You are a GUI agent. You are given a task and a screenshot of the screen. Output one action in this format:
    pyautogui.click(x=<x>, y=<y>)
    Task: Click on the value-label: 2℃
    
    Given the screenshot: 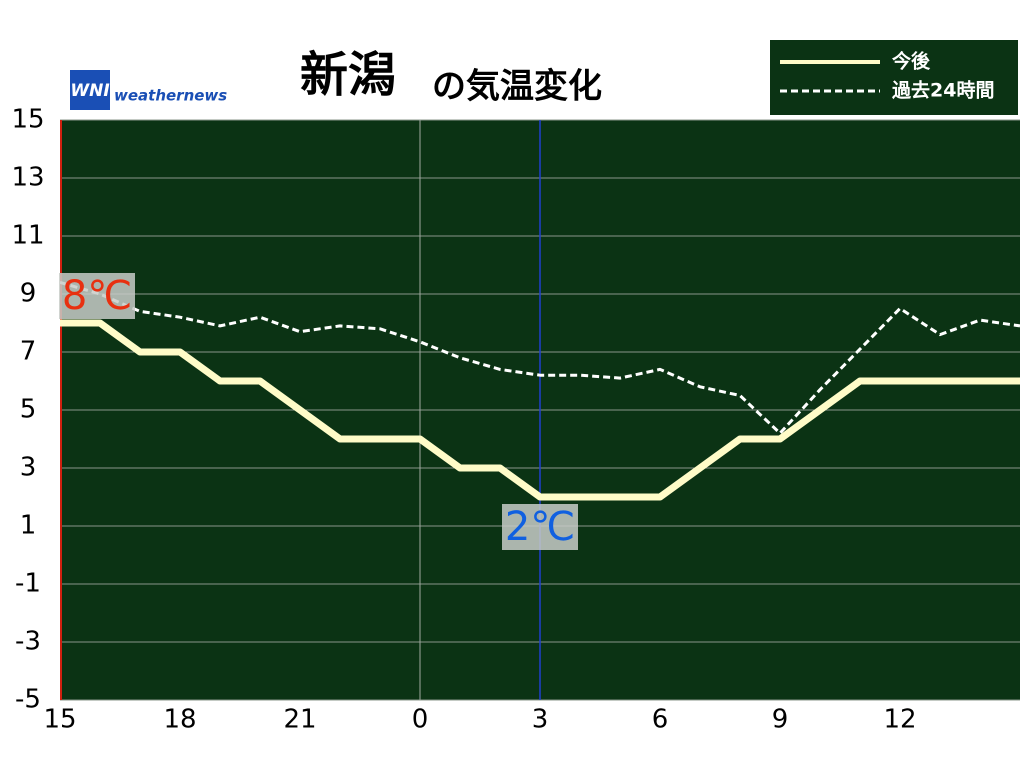 What is the action you would take?
    pyautogui.click(x=540, y=527)
    